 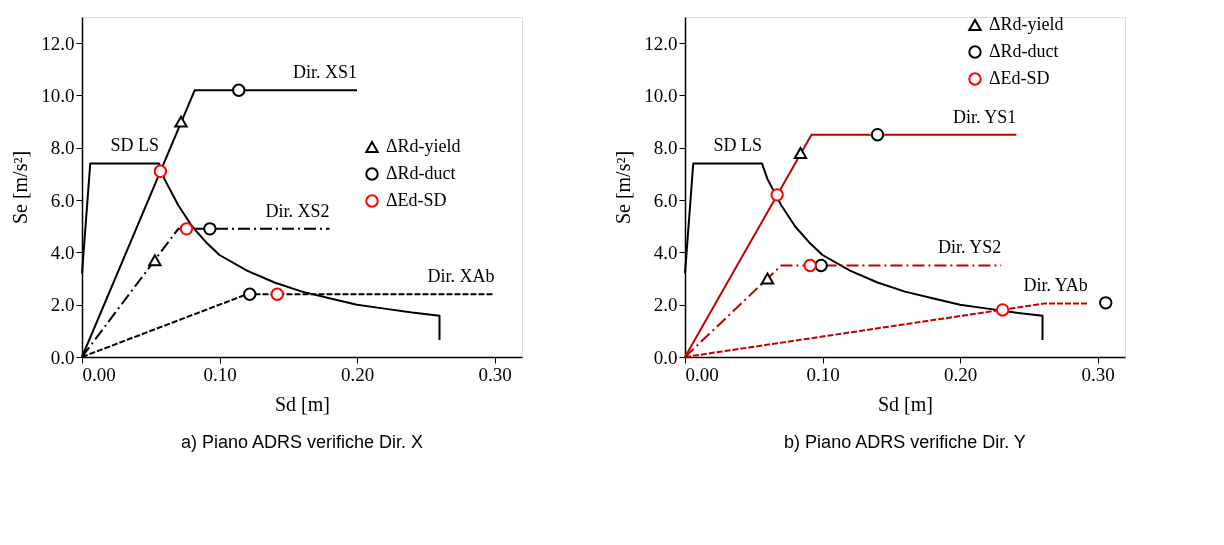 I want to click on series-label: Dir. YS1, so click(x=985, y=116).